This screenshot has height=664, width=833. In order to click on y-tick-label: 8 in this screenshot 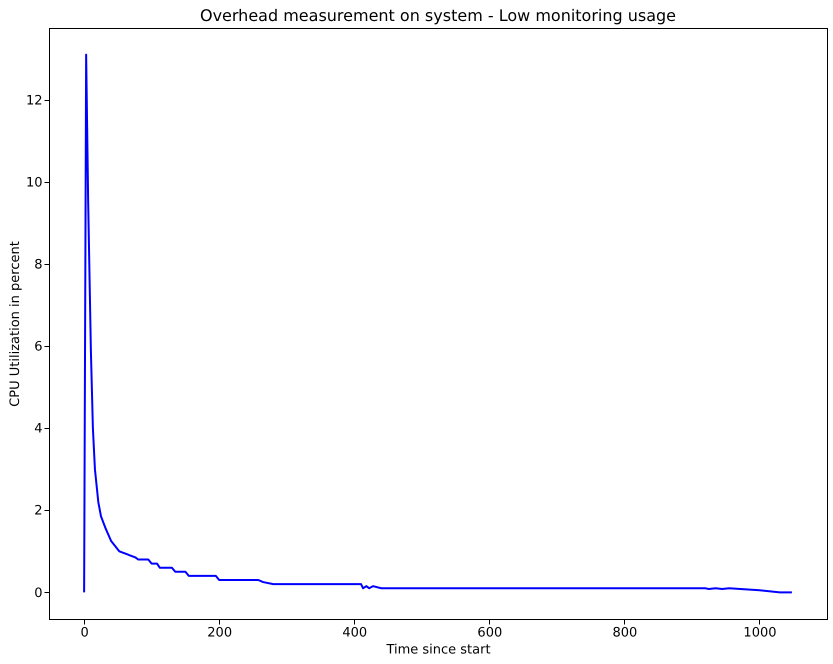, I will do `click(38, 264)`.